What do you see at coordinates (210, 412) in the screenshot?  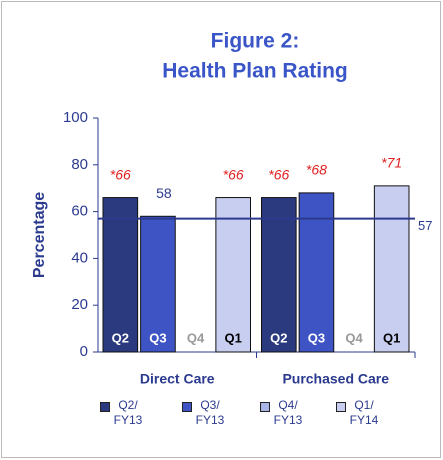 I see `legend-label: Q3/ FY13` at bounding box center [210, 412].